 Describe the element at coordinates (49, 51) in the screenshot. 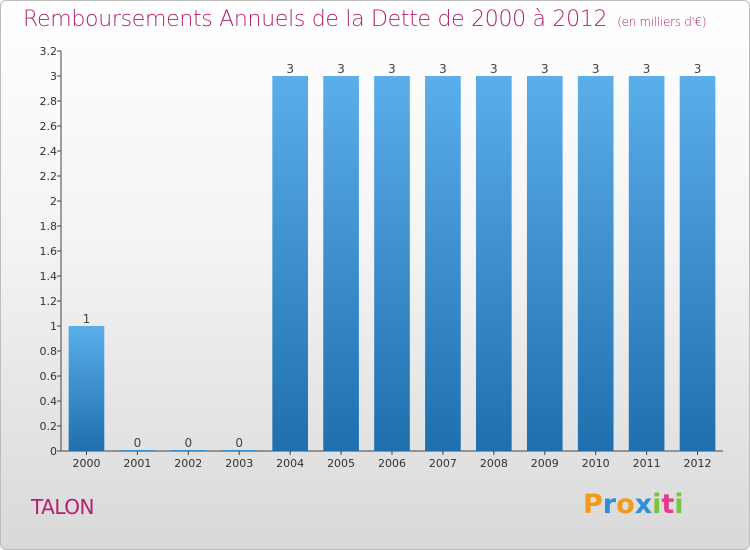

I see `y-tick-label: 3.2` at that location.